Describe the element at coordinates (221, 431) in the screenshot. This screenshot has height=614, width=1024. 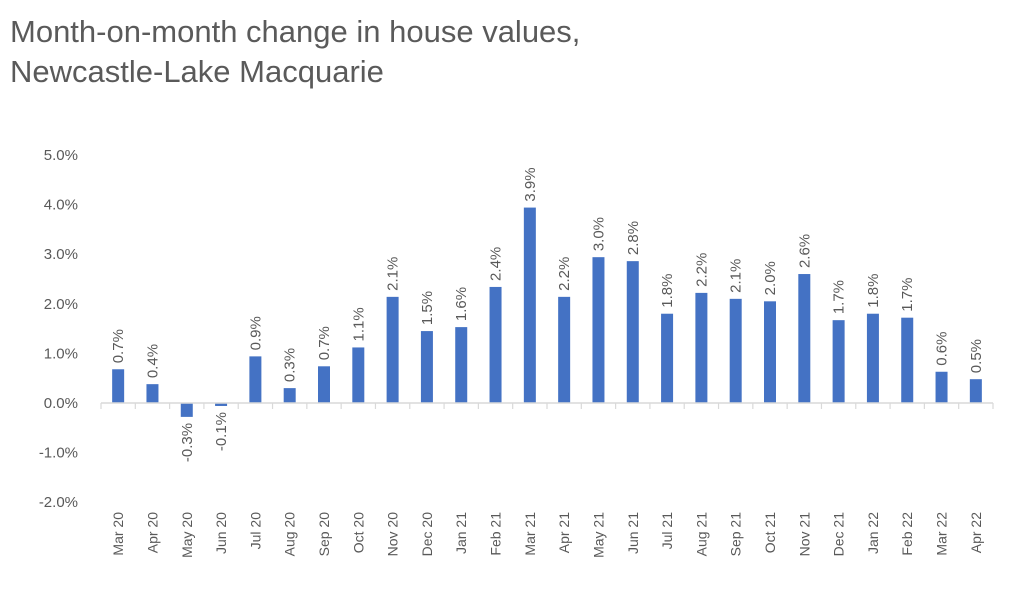
I see `data-label: -0.1%` at that location.